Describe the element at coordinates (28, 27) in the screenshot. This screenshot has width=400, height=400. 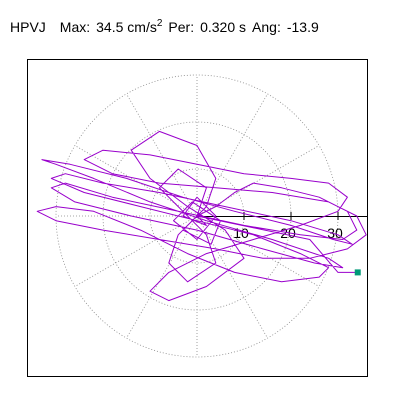
I see `station-code: HPVJ` at that location.